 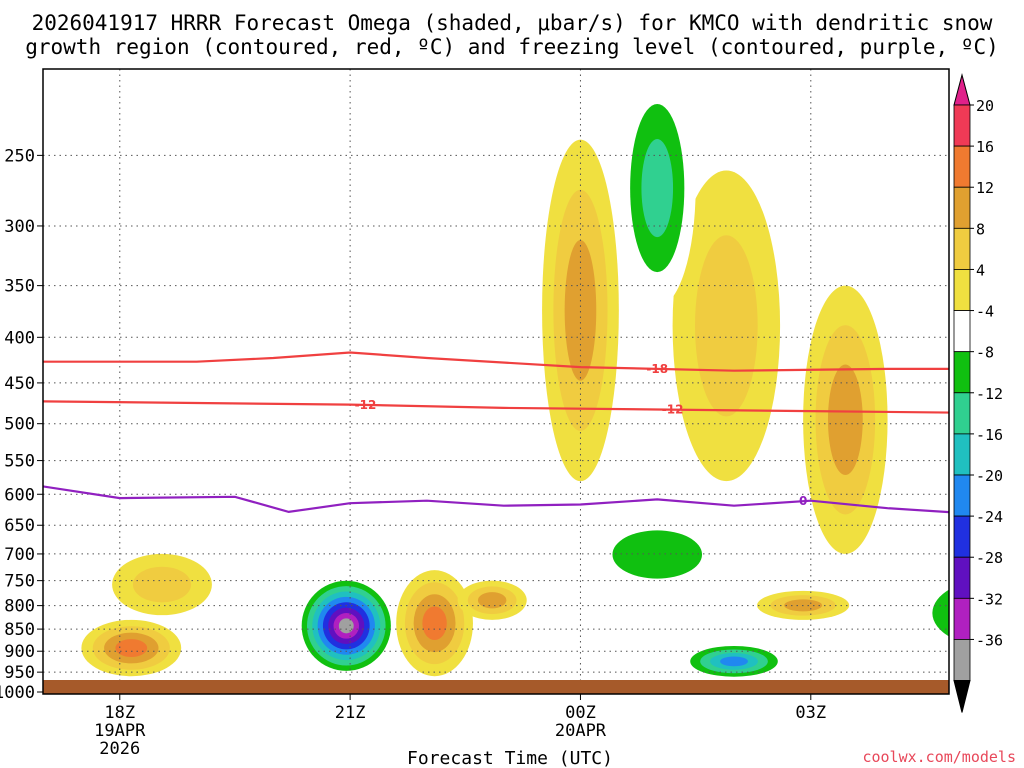 I want to click on credit-link: coolwx.com/models, so click(x=939, y=757).